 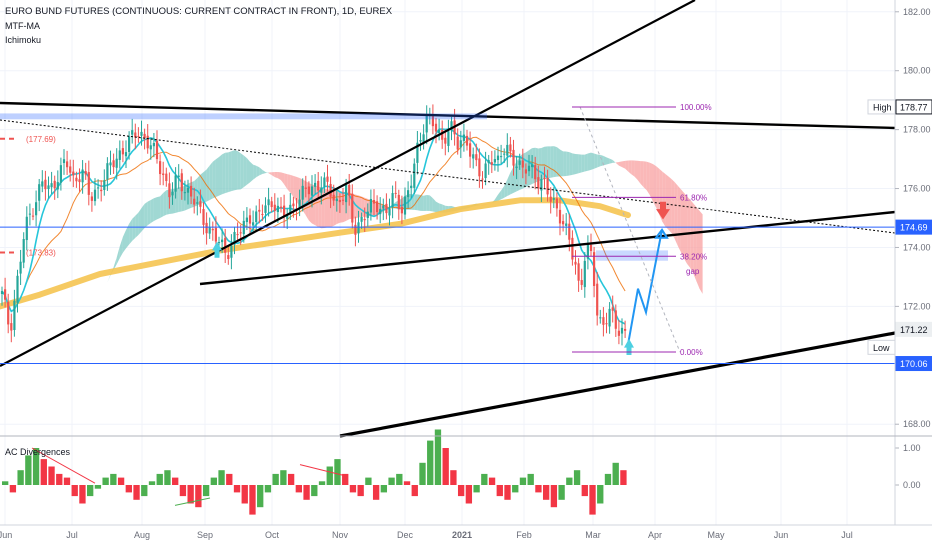 I want to click on x-tick-label: Nov, so click(x=340, y=535).